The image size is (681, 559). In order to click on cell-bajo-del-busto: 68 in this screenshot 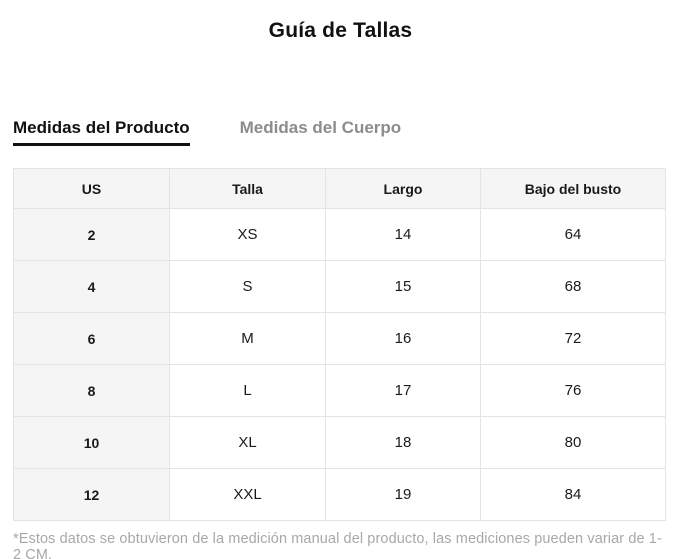, I will do `click(573, 286)`.